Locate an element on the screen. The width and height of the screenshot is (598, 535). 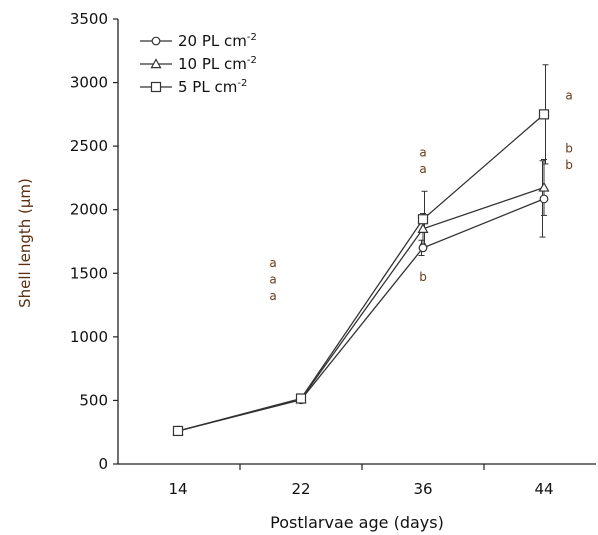
x-tick-label: 14 is located at coordinates (177, 489).